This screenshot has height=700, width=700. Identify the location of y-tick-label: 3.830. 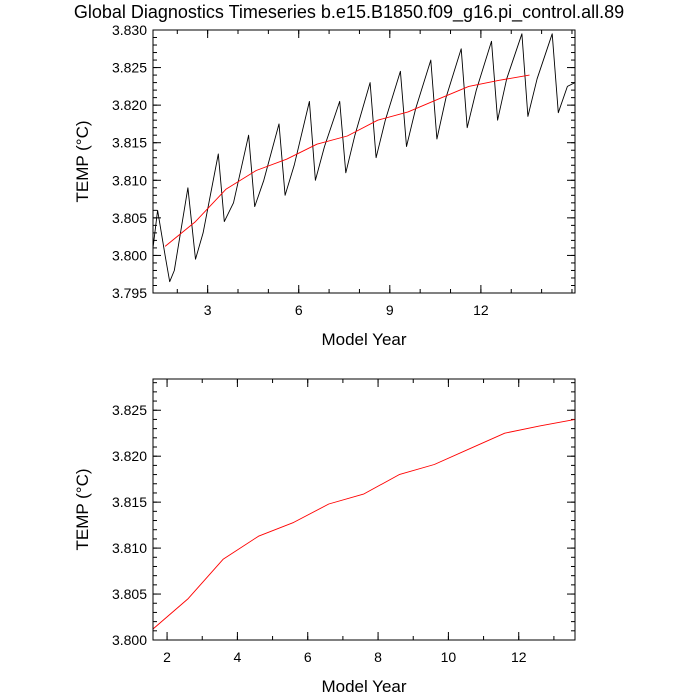
(129, 30).